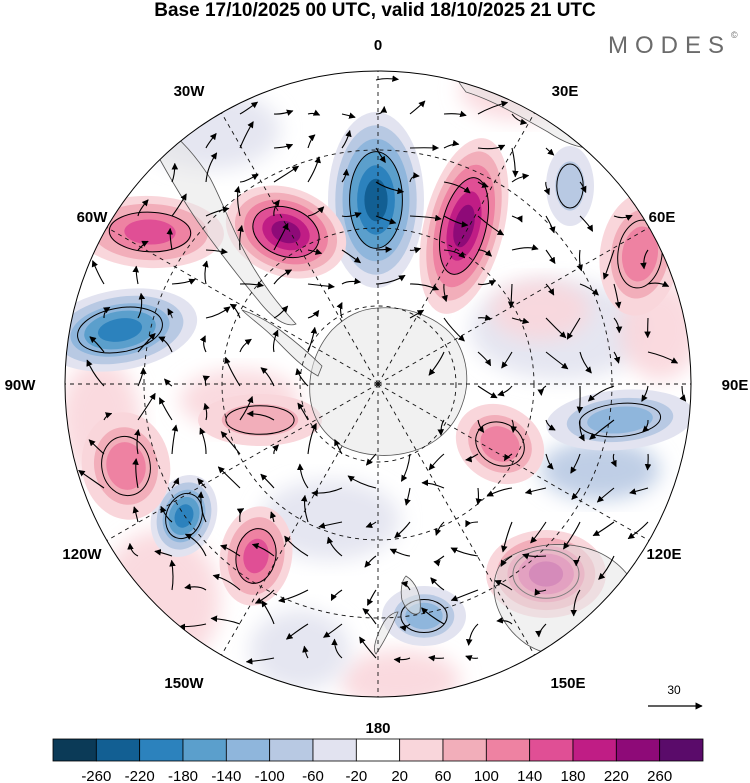 The height and width of the screenshot is (783, 750). I want to click on colorbar-tick-label: -180, so click(183, 775).